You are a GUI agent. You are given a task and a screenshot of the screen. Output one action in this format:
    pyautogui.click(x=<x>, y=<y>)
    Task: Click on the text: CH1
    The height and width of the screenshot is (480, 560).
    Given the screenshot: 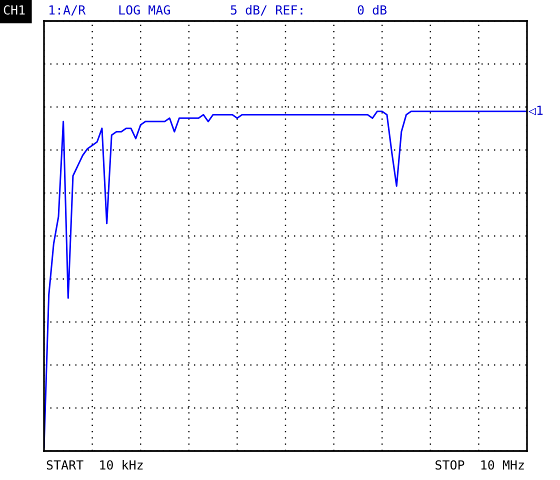 What is the action you would take?
    pyautogui.click(x=14, y=10)
    